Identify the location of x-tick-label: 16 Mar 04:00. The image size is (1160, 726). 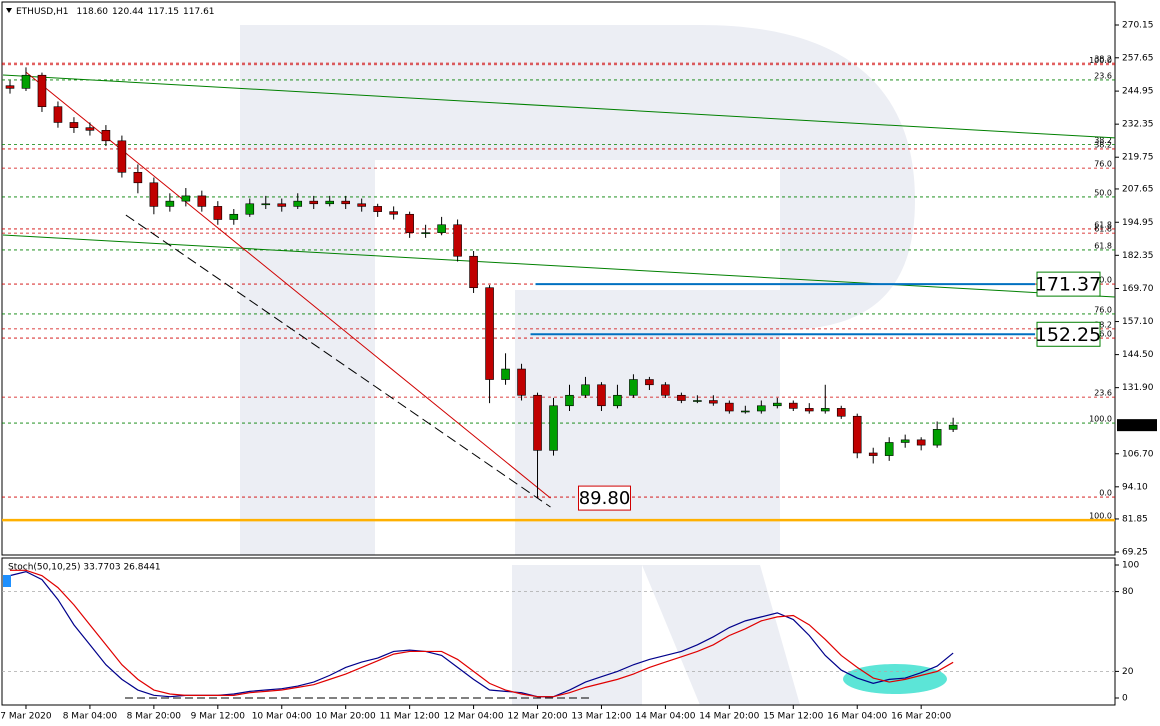
(857, 717).